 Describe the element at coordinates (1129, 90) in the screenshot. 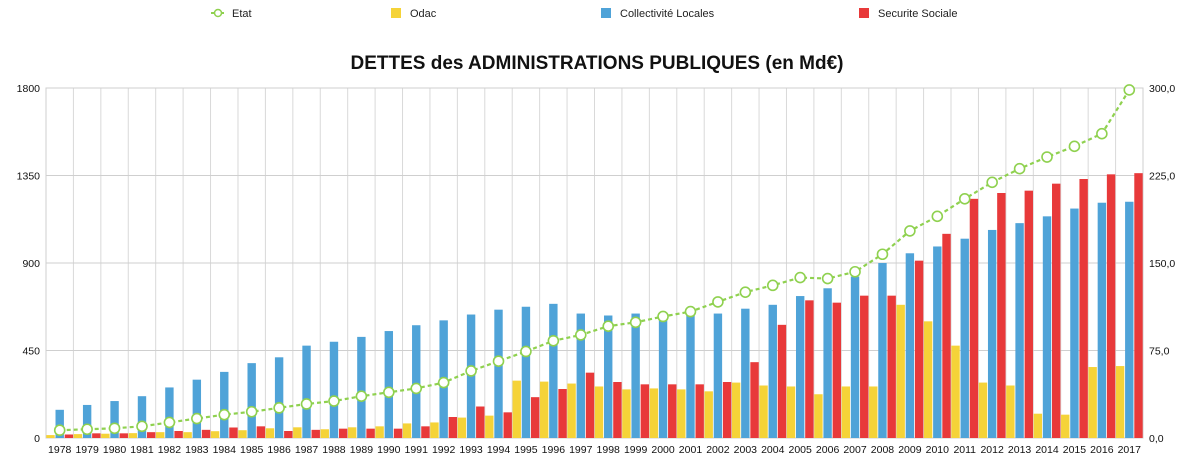

I see `etat-point-2017` at that location.